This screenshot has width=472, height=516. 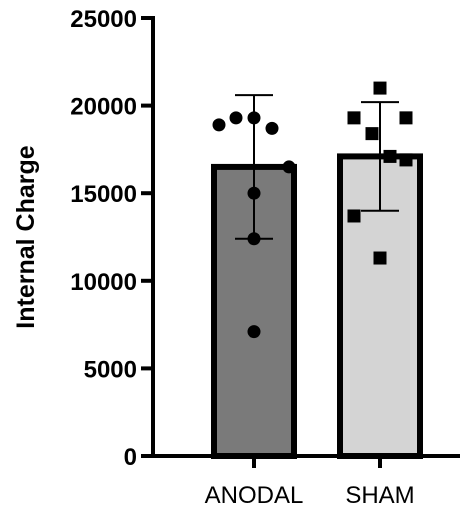 I want to click on error-bars, so click(x=317, y=167).